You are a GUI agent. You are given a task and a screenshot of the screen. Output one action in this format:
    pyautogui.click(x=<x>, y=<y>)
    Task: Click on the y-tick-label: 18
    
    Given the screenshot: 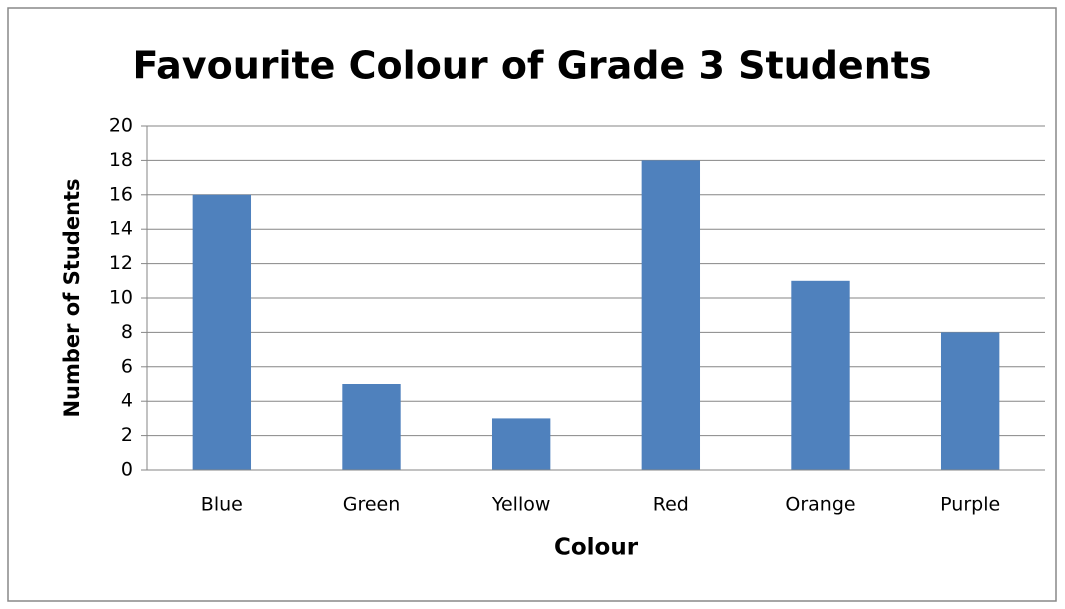 What is the action you would take?
    pyautogui.click(x=121, y=160)
    